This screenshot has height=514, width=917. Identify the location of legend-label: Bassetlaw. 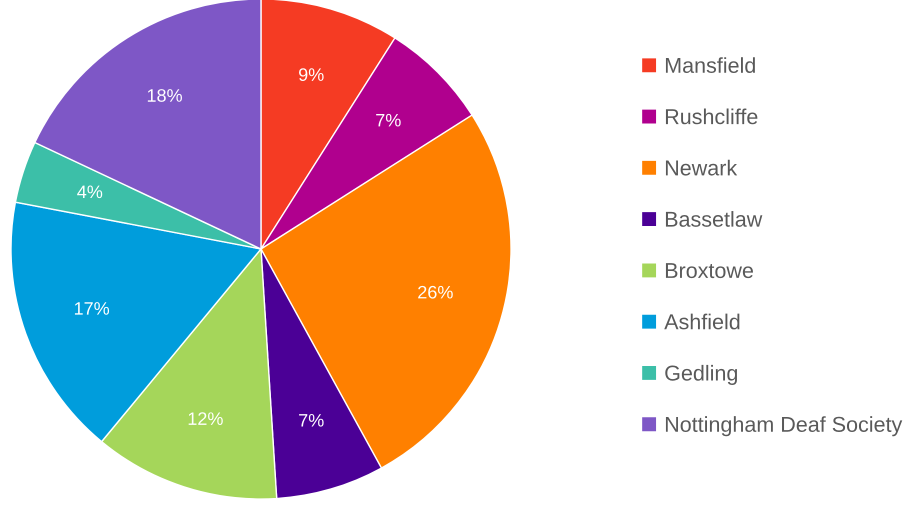
(714, 219).